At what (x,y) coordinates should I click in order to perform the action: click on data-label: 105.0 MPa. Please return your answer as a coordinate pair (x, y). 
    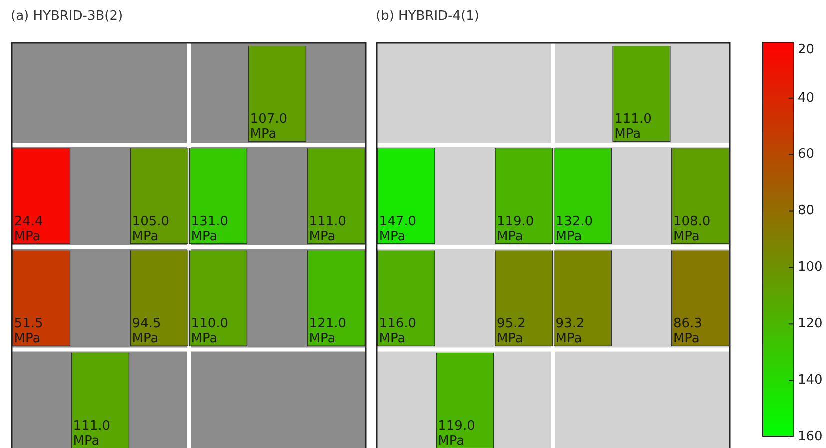
    Looking at the image, I should click on (151, 229).